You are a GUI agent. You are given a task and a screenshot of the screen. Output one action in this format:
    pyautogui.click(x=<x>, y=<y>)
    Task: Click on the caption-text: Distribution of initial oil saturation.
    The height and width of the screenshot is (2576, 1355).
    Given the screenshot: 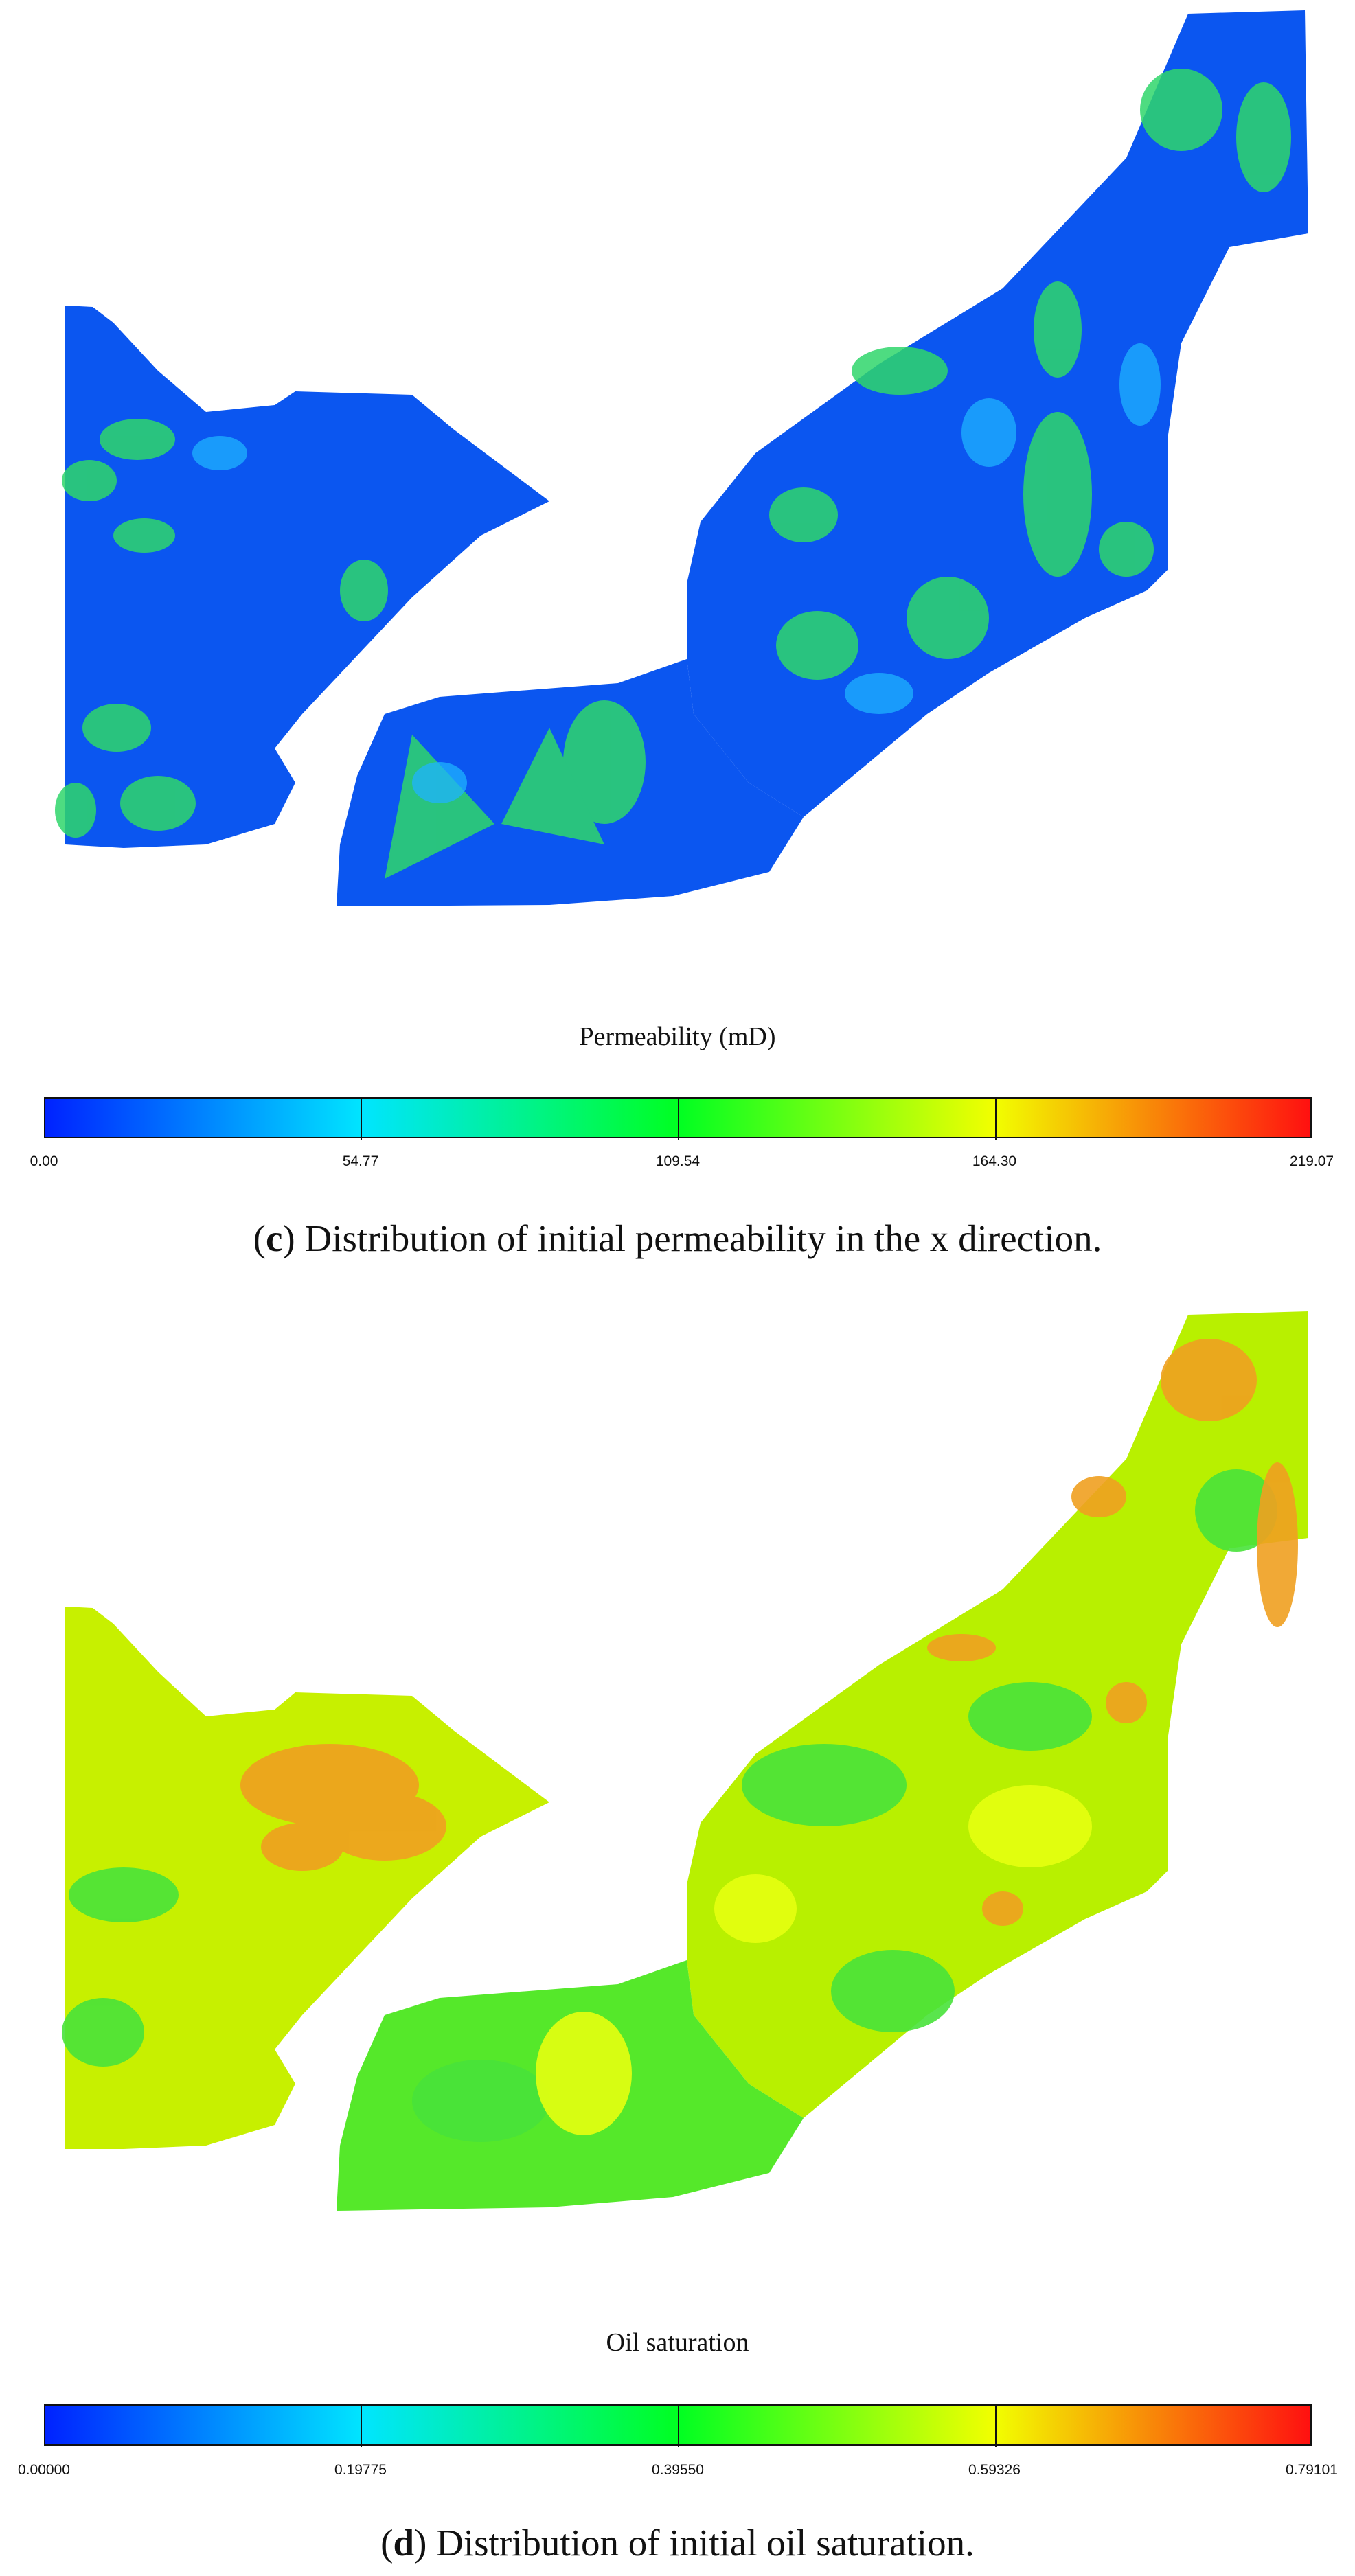 What is the action you would take?
    pyautogui.click(x=705, y=2543)
    